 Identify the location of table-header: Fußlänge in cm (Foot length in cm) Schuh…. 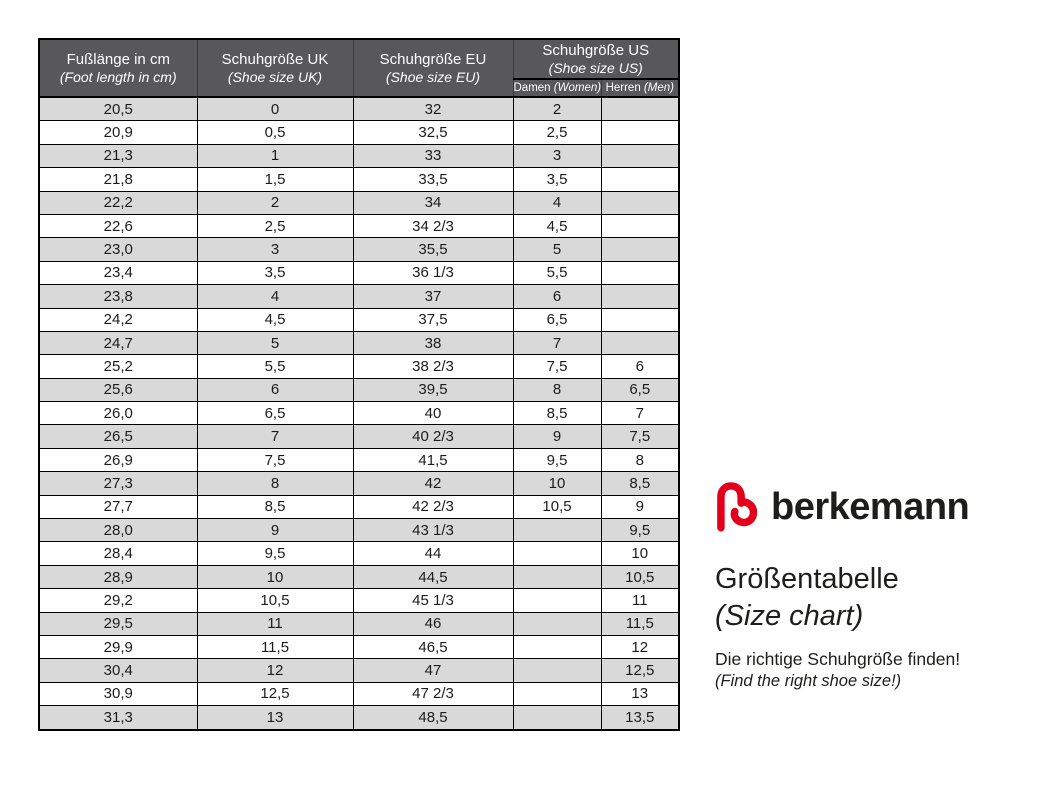
(359, 68).